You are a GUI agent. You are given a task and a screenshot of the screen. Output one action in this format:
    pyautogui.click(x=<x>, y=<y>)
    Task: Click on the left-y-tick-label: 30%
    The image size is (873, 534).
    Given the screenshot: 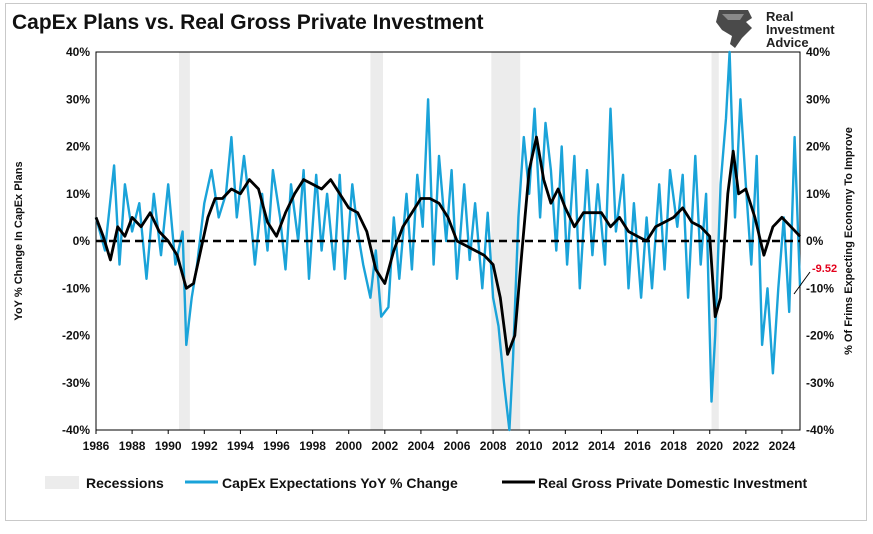 What is the action you would take?
    pyautogui.click(x=78, y=99)
    